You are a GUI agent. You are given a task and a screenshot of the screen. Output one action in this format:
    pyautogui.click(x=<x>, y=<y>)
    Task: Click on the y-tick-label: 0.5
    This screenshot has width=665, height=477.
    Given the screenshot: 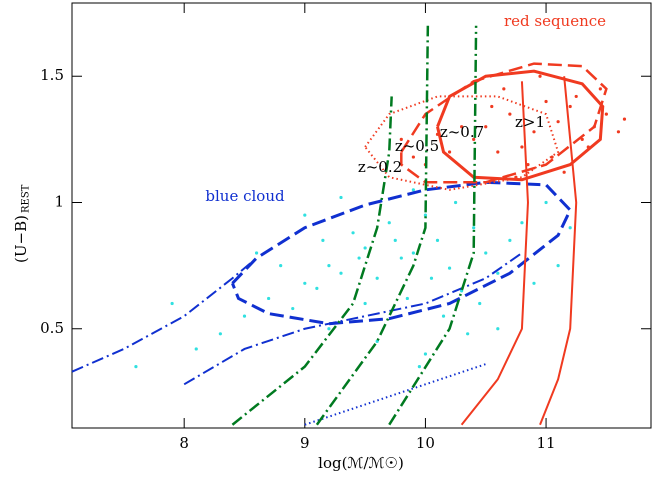 What is the action you would take?
    pyautogui.click(x=52, y=328)
    